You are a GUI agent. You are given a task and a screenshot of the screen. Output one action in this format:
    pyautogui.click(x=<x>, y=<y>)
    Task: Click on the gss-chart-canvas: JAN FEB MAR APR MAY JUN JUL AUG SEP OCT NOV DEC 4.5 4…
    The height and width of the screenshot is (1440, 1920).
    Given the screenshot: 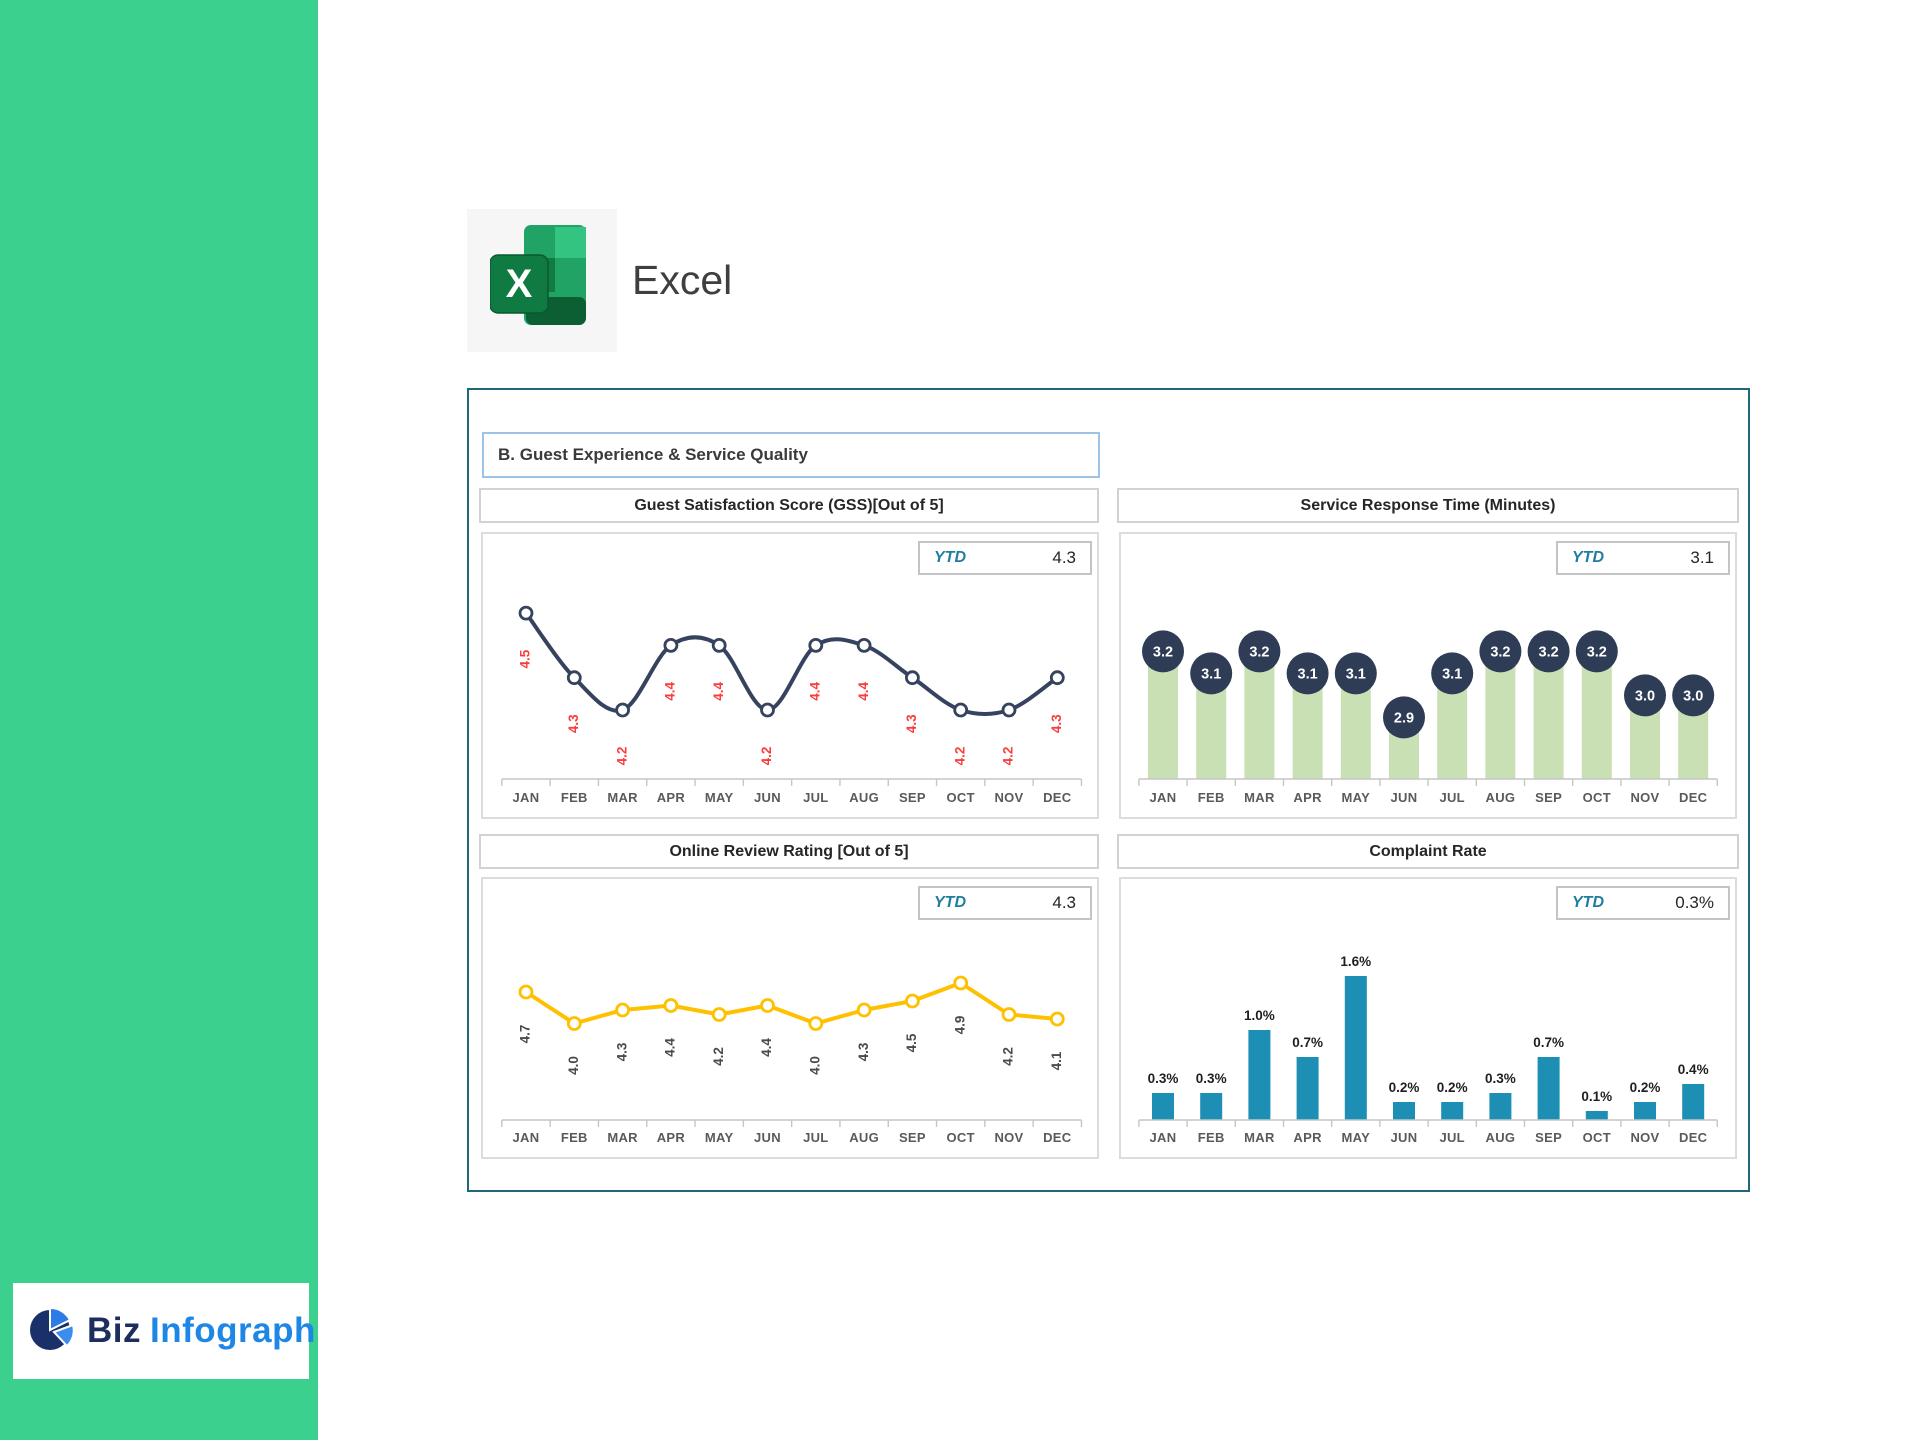 What is the action you would take?
    pyautogui.click(x=792, y=705)
    